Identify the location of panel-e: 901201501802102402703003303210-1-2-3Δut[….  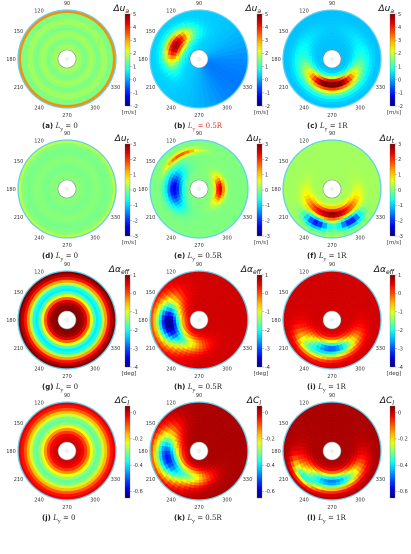
(204, 190).